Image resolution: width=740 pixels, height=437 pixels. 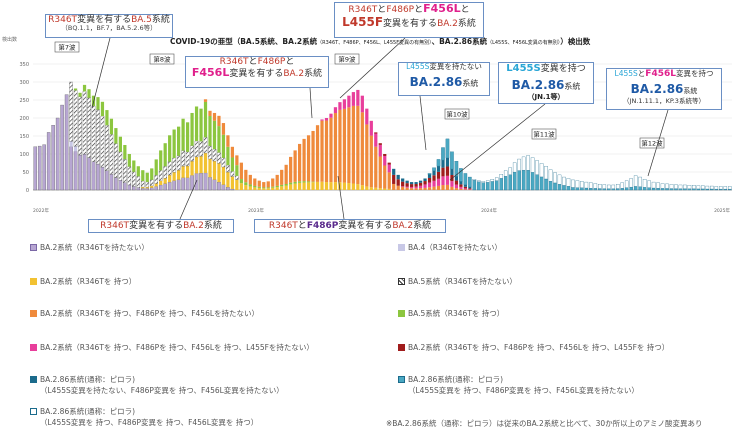 I want to click on year-label: 2022年, so click(x=41, y=210).